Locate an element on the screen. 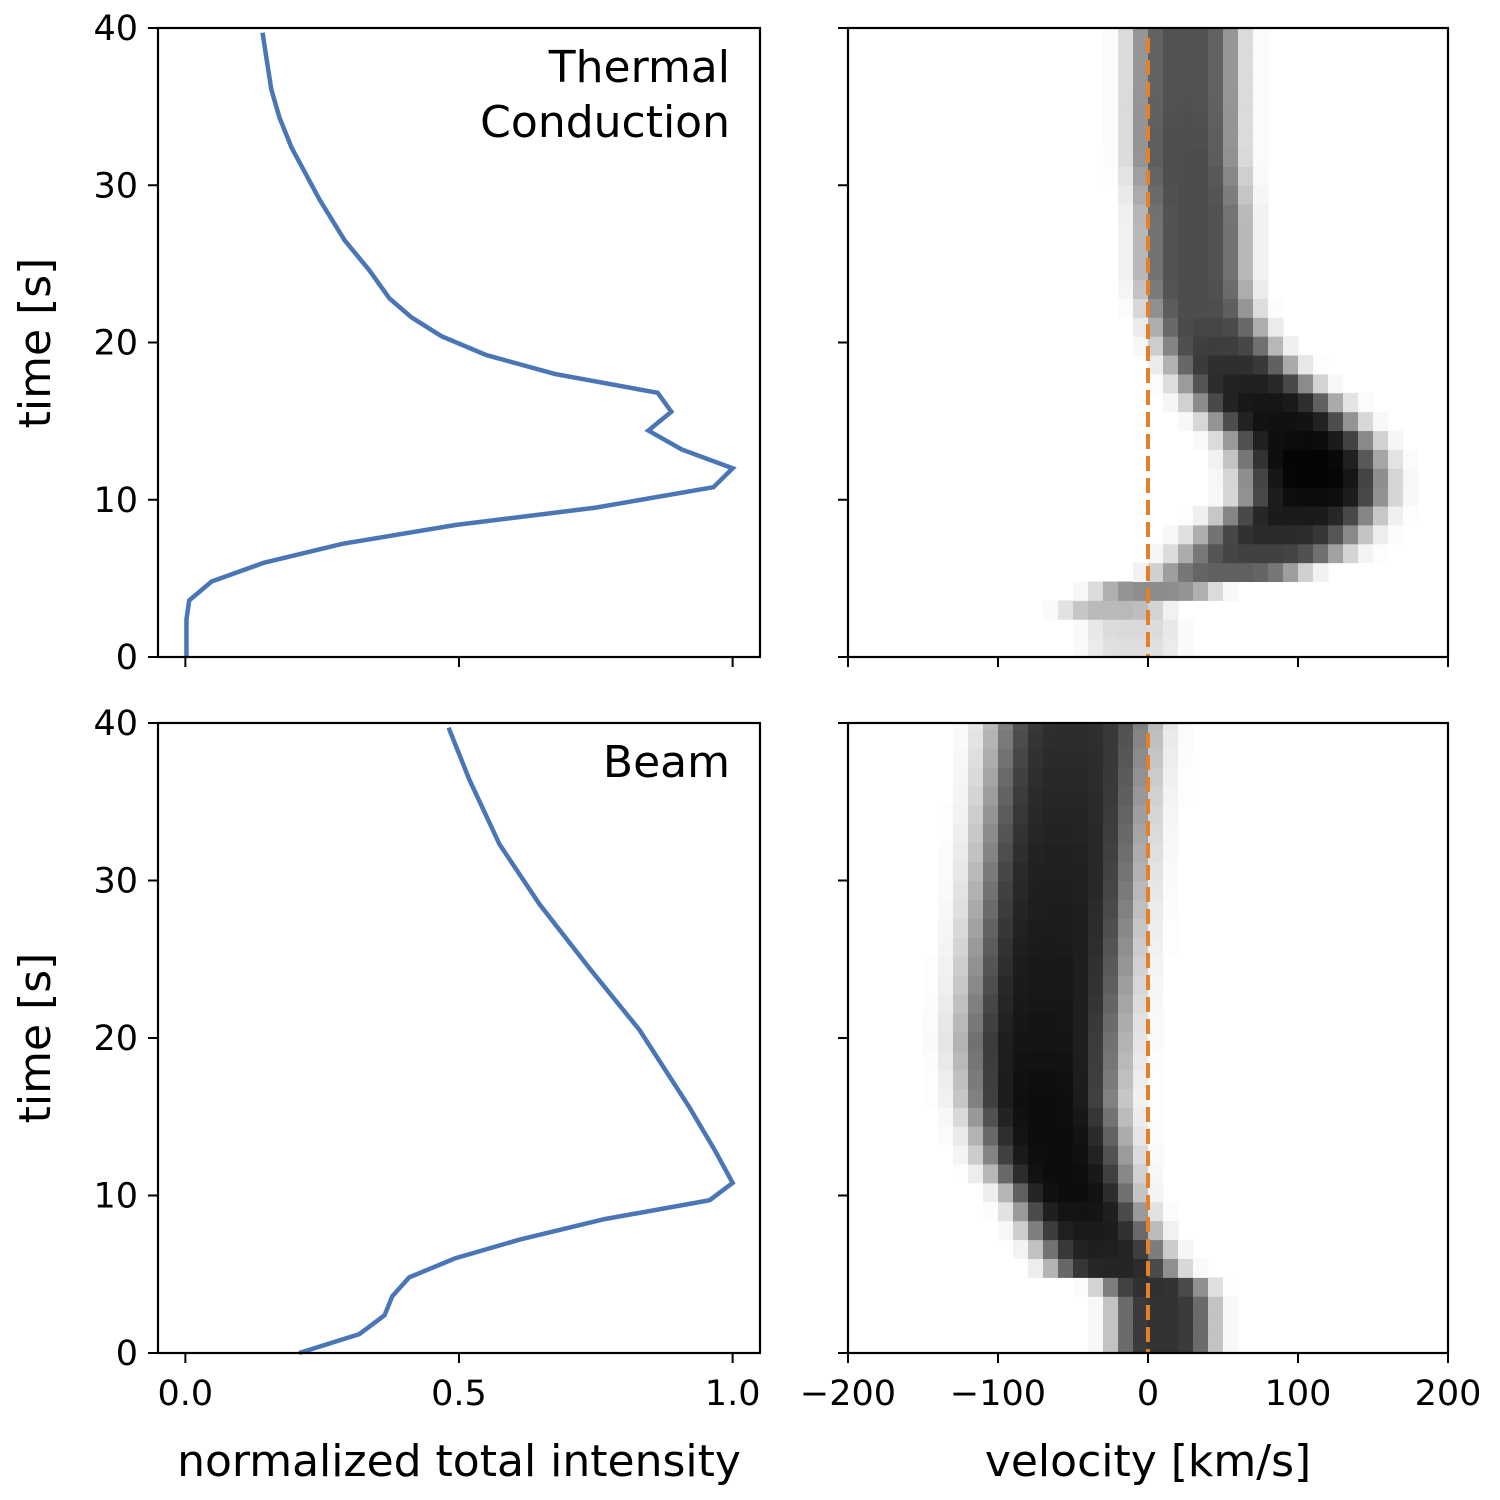 The width and height of the screenshot is (1500, 1500). y-tick-label: 20 is located at coordinates (115, 1039).